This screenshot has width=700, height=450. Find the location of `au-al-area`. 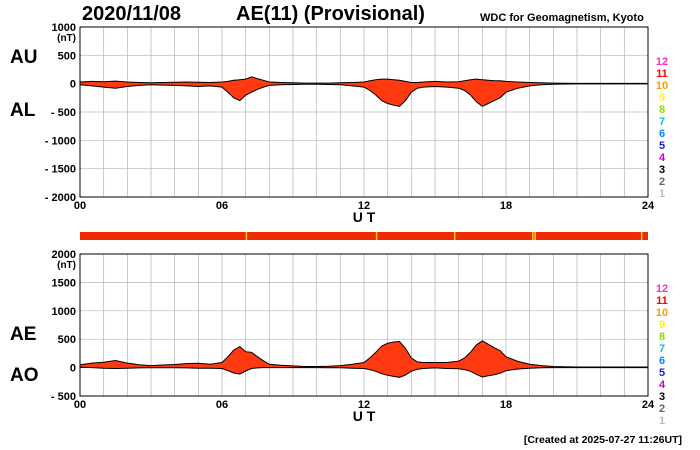

au-al-area is located at coordinates (364, 91).